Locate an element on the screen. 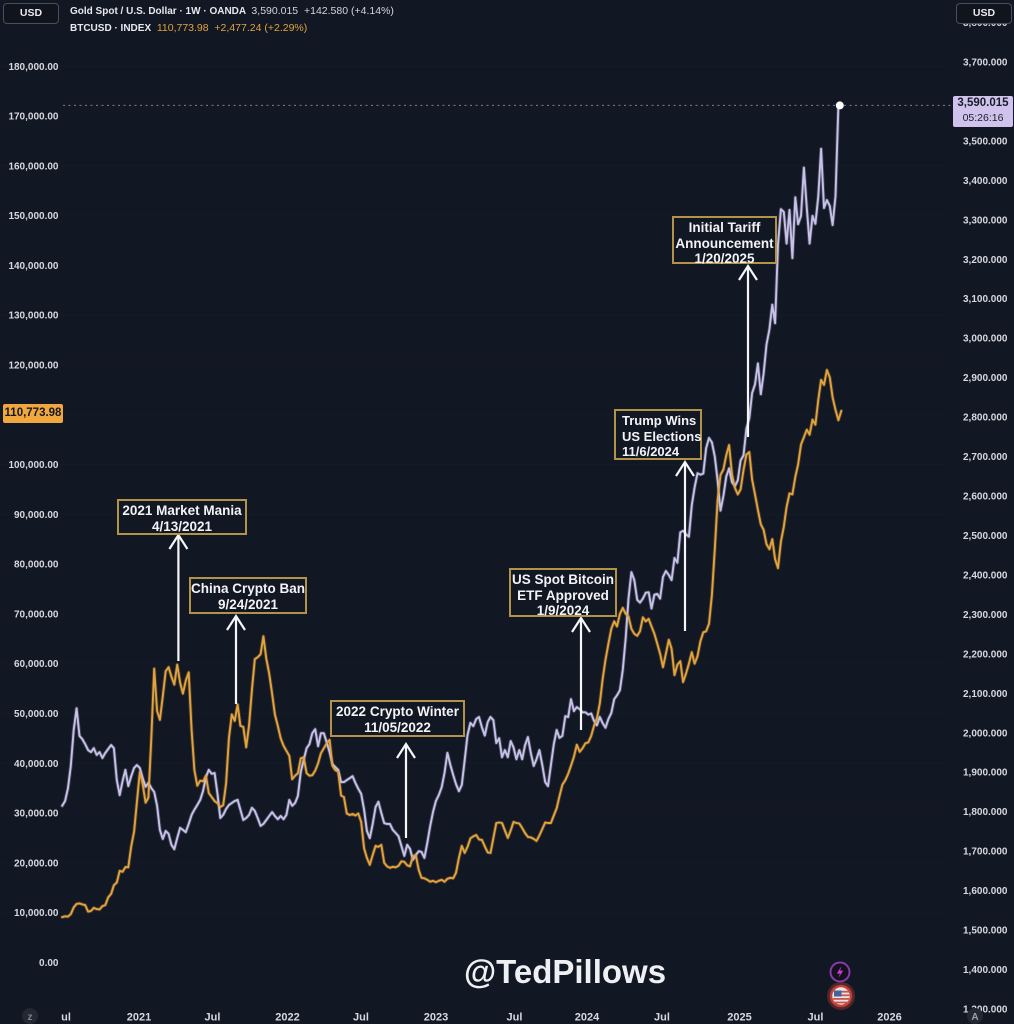 Image resolution: width=1014 pixels, height=1024 pixels. svg-text: 3,300.000 is located at coordinates (985, 220).